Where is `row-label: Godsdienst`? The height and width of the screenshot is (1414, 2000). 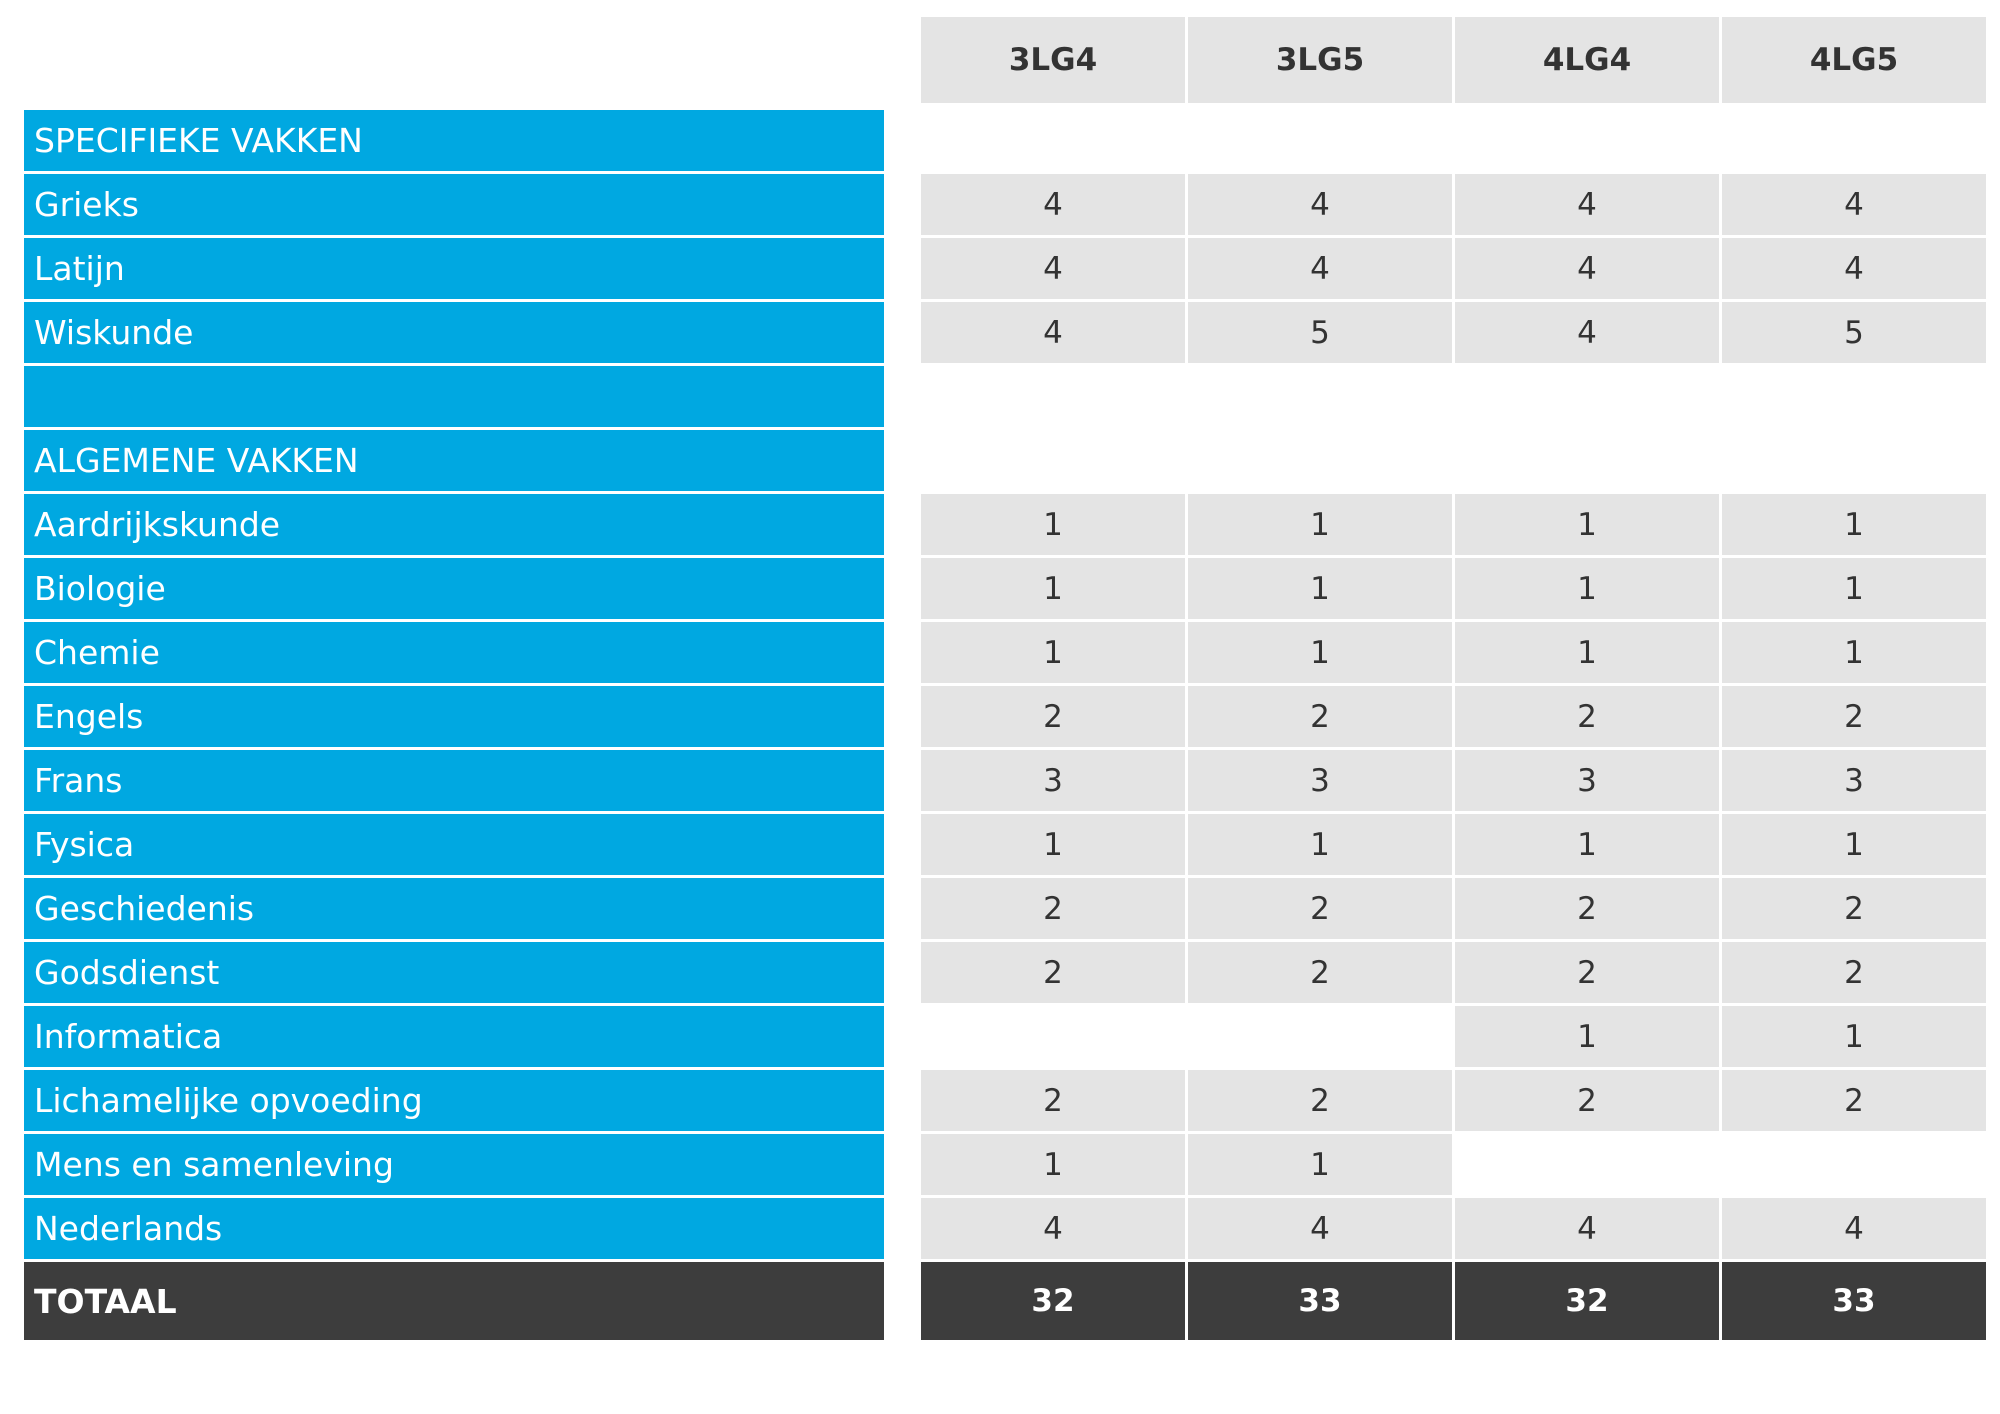 row-label: Godsdienst is located at coordinates (454, 972).